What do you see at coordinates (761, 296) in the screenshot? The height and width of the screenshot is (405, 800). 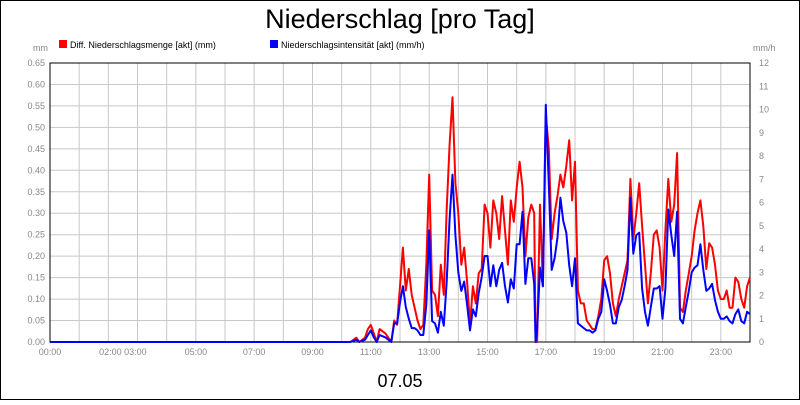 I see `right-tick-label: 2` at bounding box center [761, 296].